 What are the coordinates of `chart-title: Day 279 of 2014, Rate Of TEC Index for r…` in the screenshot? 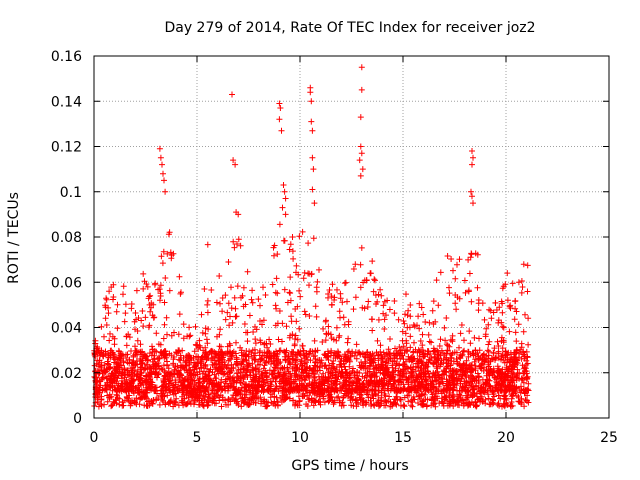 It's located at (349, 28).